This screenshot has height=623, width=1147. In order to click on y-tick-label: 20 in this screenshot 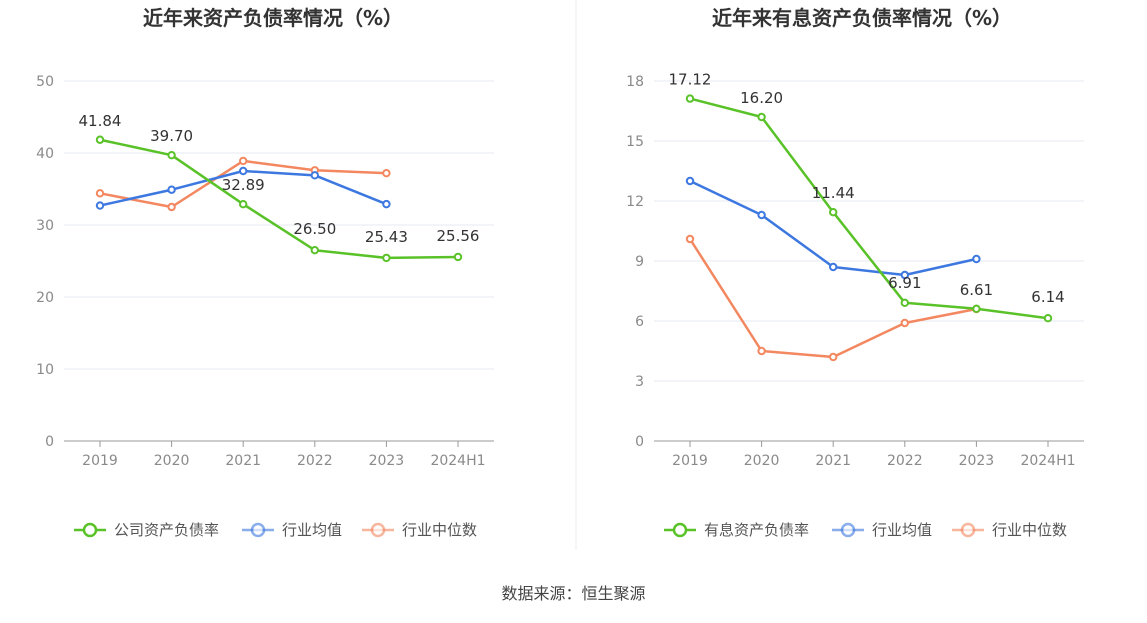, I will do `click(45, 298)`.